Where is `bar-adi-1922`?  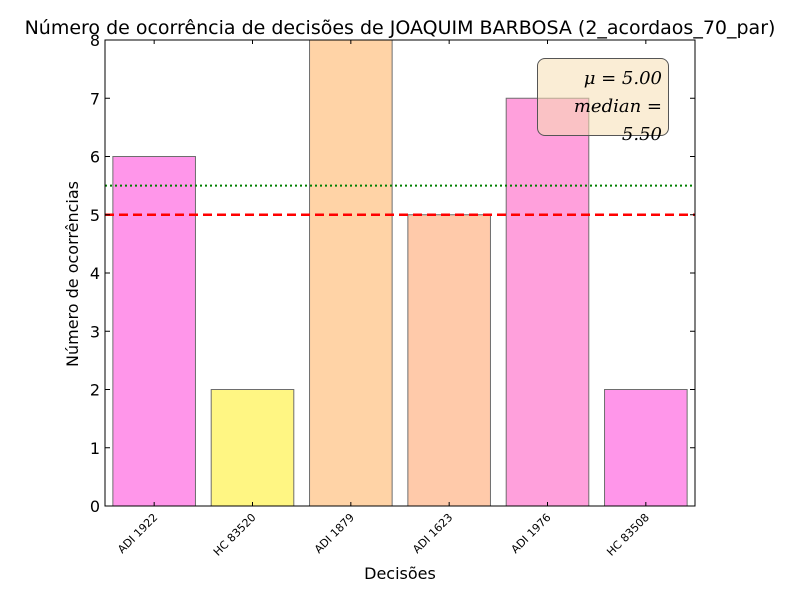 bar-adi-1922 is located at coordinates (154, 331).